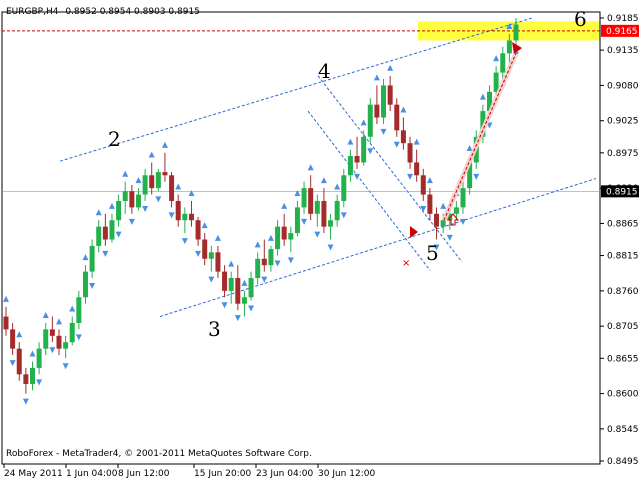 This screenshot has height=480, width=640. What do you see at coordinates (406, 263) in the screenshot?
I see `stop-cross: ×` at bounding box center [406, 263].